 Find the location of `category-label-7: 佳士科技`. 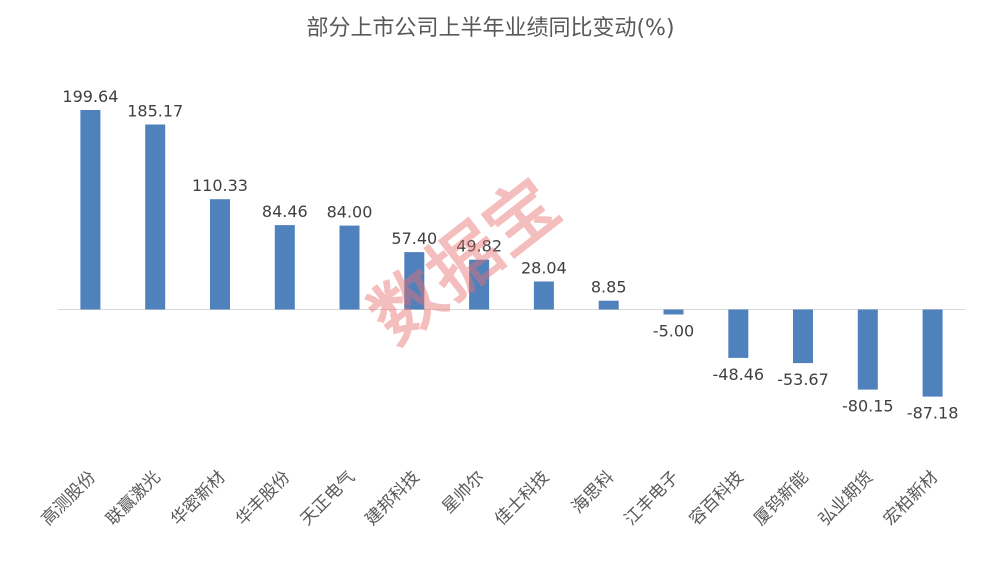

category-label-7: 佳士科技 is located at coordinates (522, 498).